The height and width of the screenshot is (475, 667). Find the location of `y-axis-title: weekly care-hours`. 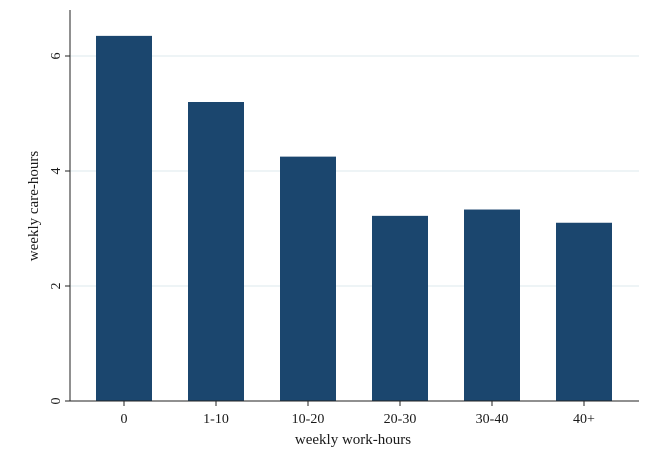

y-axis-title: weekly care-hours is located at coordinates (34, 206).